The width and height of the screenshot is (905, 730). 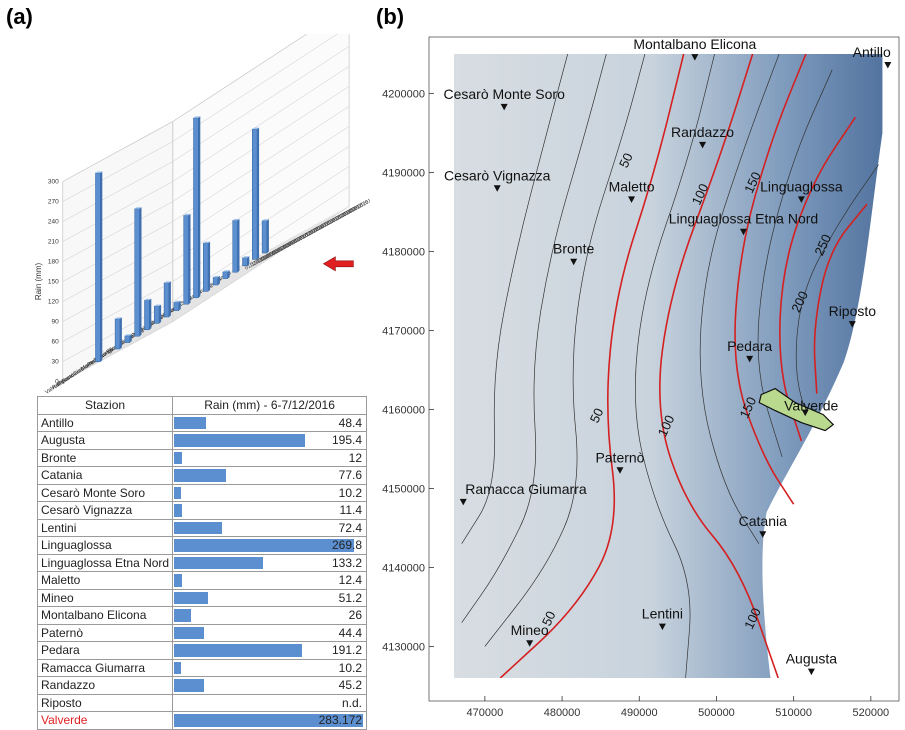 I want to click on x-tick-label: 470000, so click(x=485, y=713).